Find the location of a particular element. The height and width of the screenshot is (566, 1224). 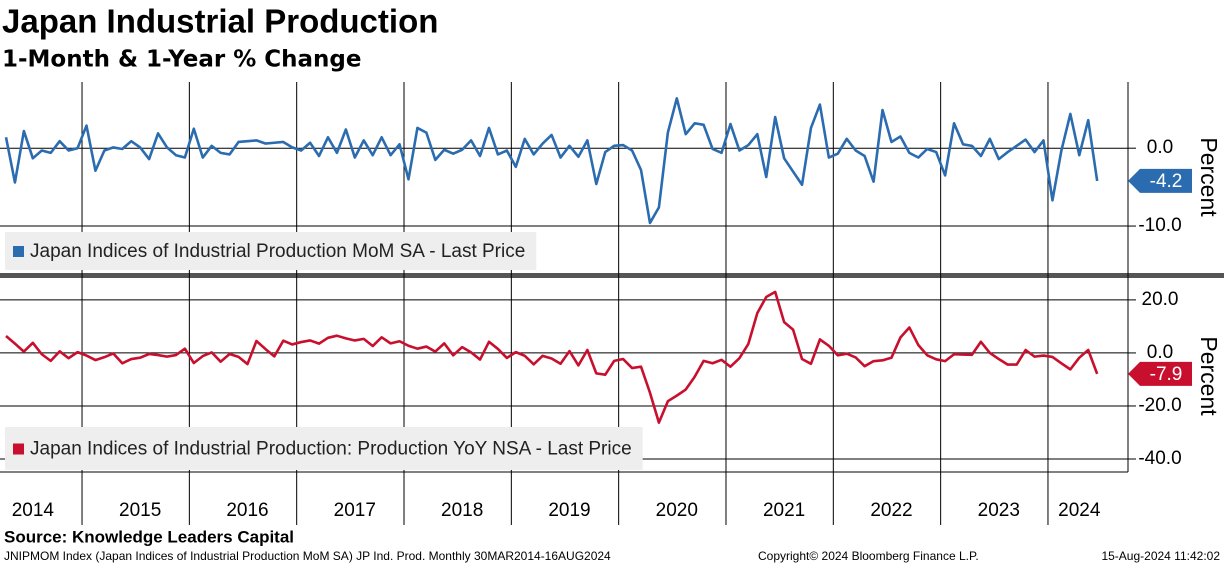

x-tick-label: 2015 is located at coordinates (140, 510).